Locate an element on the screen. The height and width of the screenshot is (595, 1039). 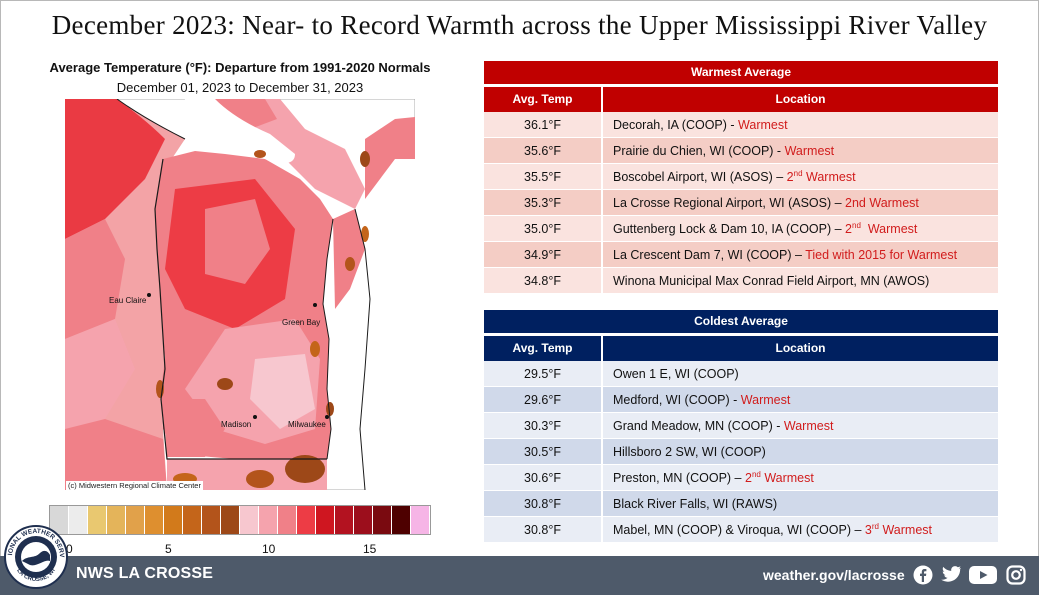
avg-temp-cell: 30.5°F is located at coordinates (543, 451).